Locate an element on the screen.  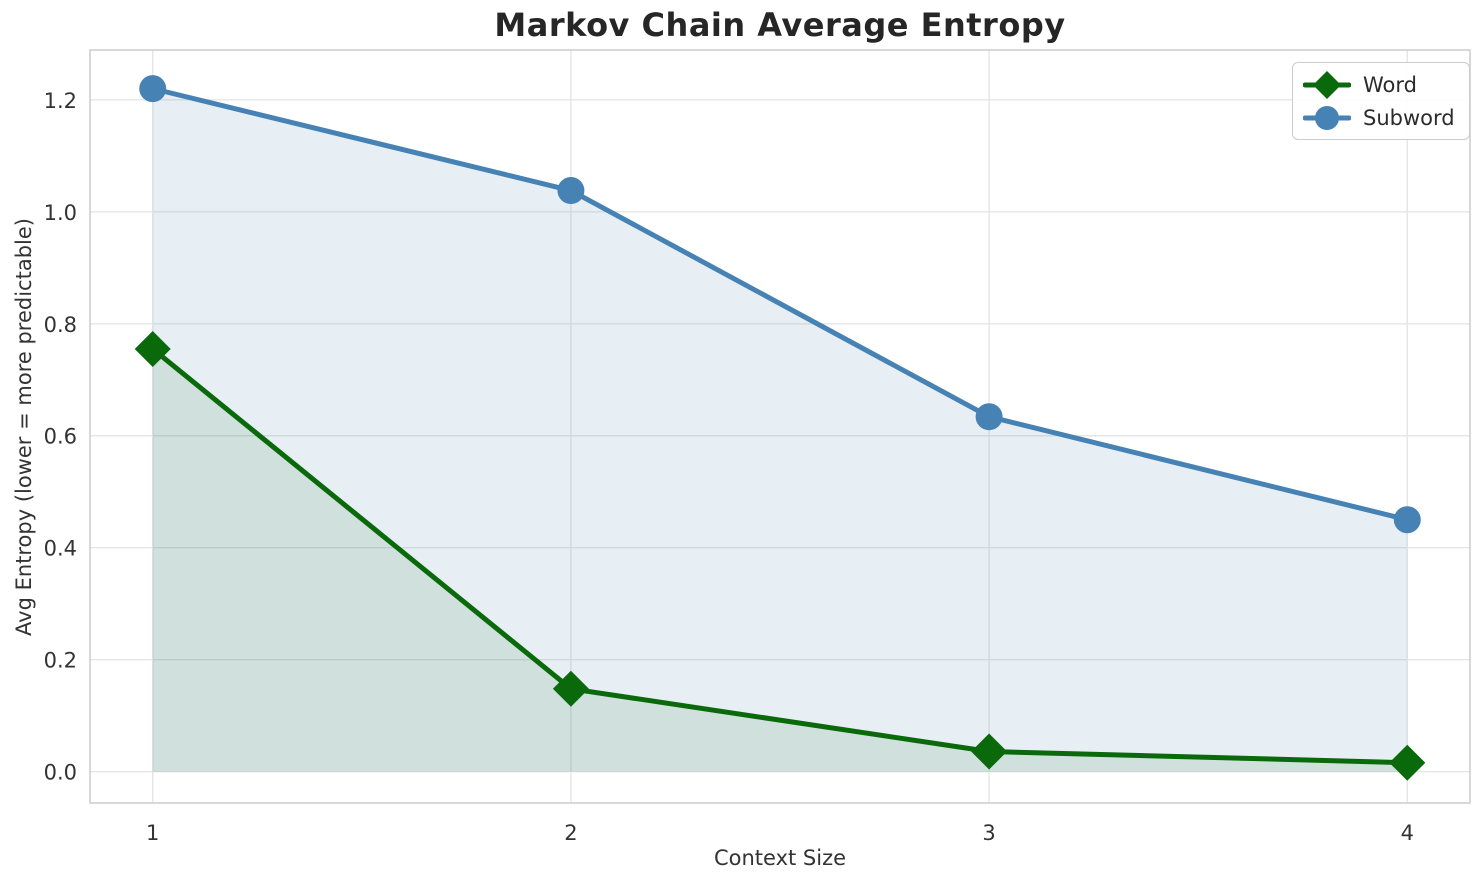
legend: Word Subword is located at coordinates (1381, 101).